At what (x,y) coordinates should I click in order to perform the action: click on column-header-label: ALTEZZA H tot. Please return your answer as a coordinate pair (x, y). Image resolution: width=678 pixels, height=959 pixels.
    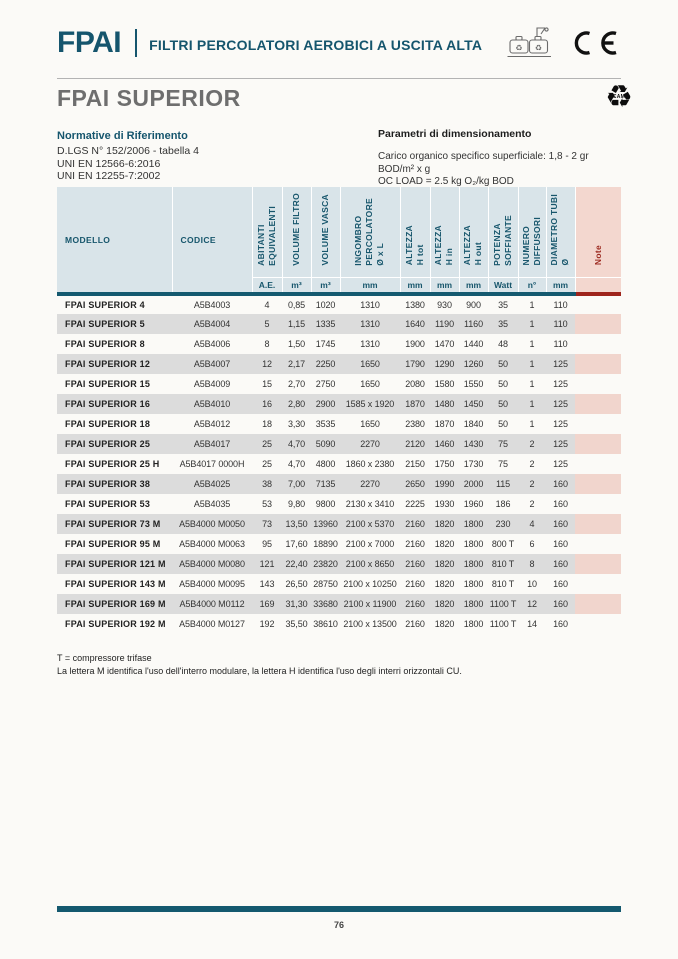
    Looking at the image, I should click on (414, 245).